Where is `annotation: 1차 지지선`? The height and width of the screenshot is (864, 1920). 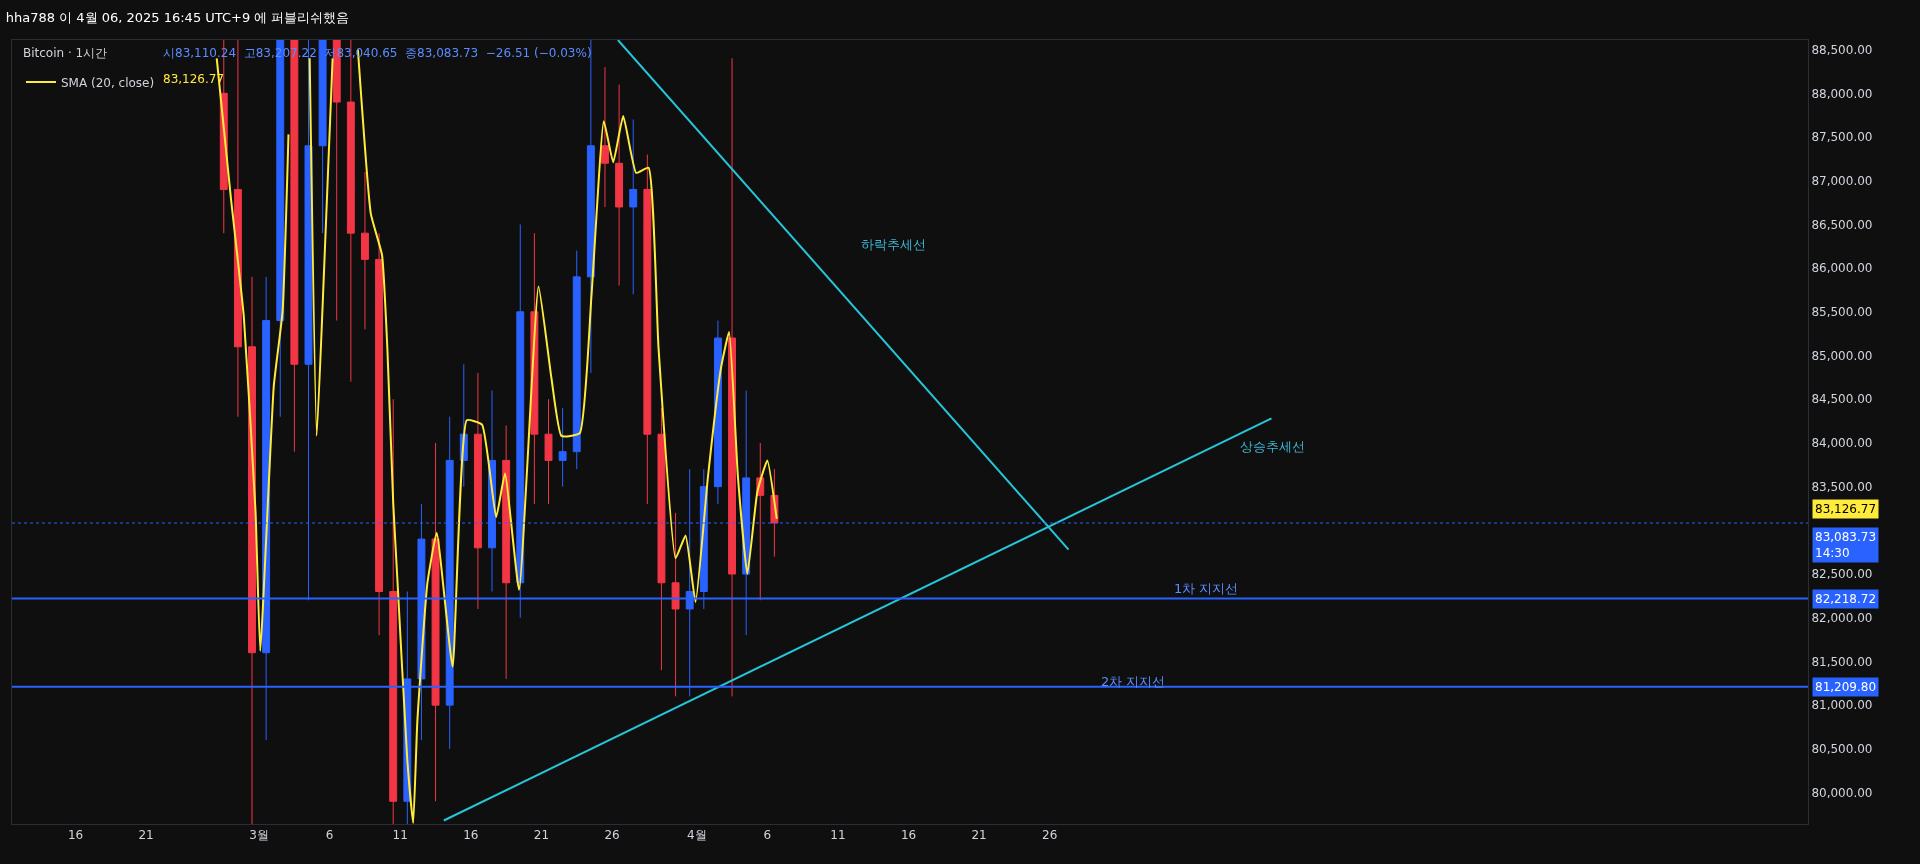
annotation: 1차 지지선 is located at coordinates (1206, 588).